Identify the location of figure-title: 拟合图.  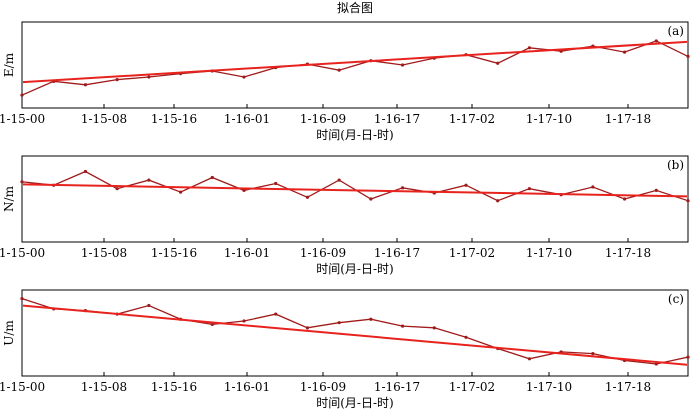
(355, 7).